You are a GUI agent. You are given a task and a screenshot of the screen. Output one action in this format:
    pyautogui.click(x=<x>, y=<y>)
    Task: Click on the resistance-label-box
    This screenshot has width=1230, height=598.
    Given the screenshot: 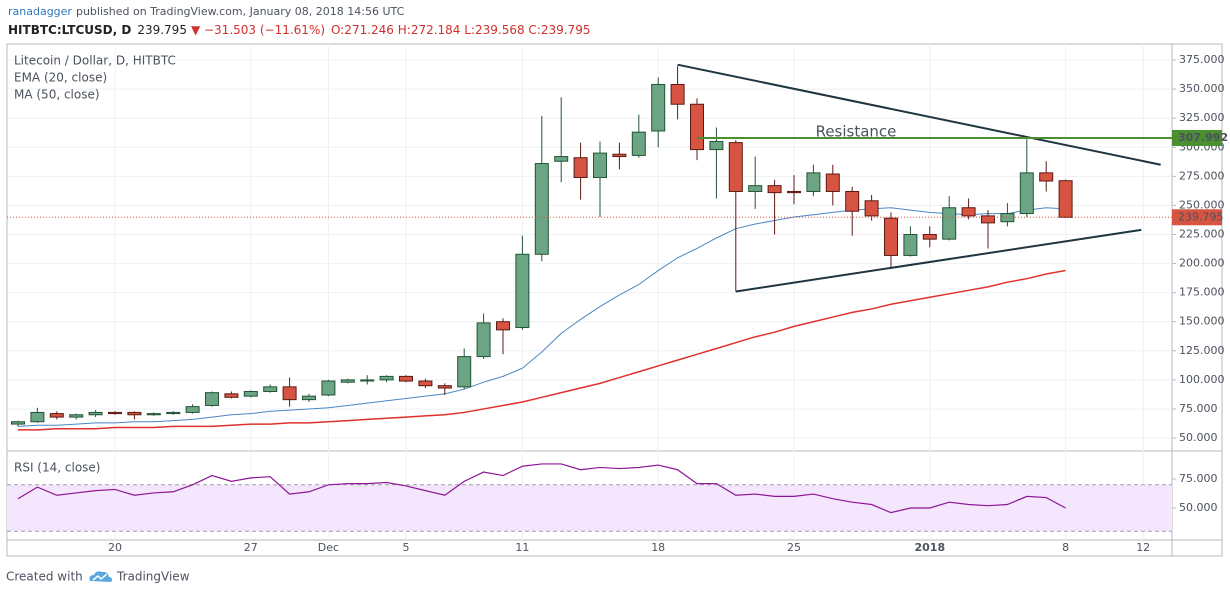 What is the action you would take?
    pyautogui.click(x=1197, y=137)
    